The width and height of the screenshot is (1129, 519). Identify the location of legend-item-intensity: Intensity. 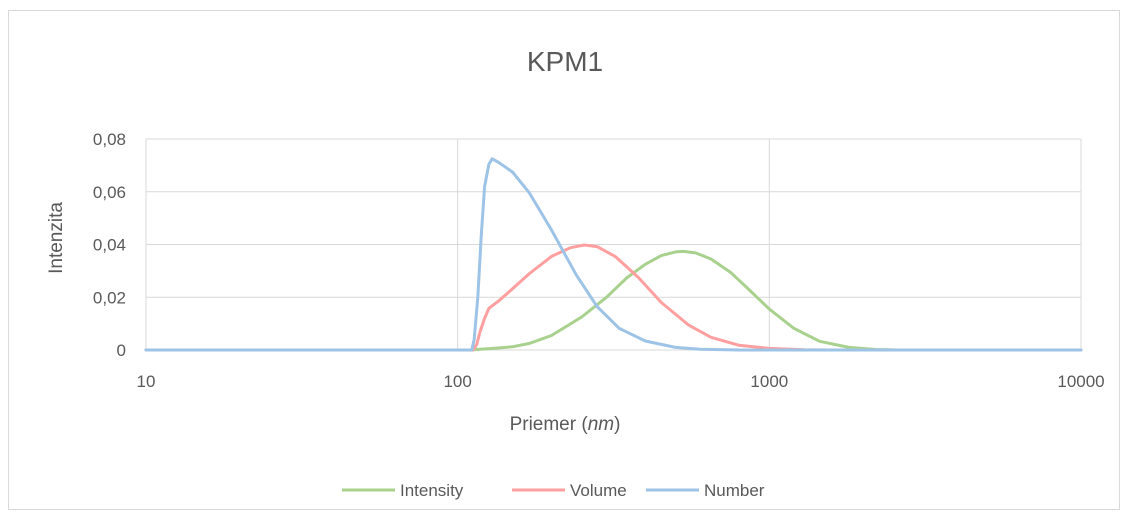
(403, 490).